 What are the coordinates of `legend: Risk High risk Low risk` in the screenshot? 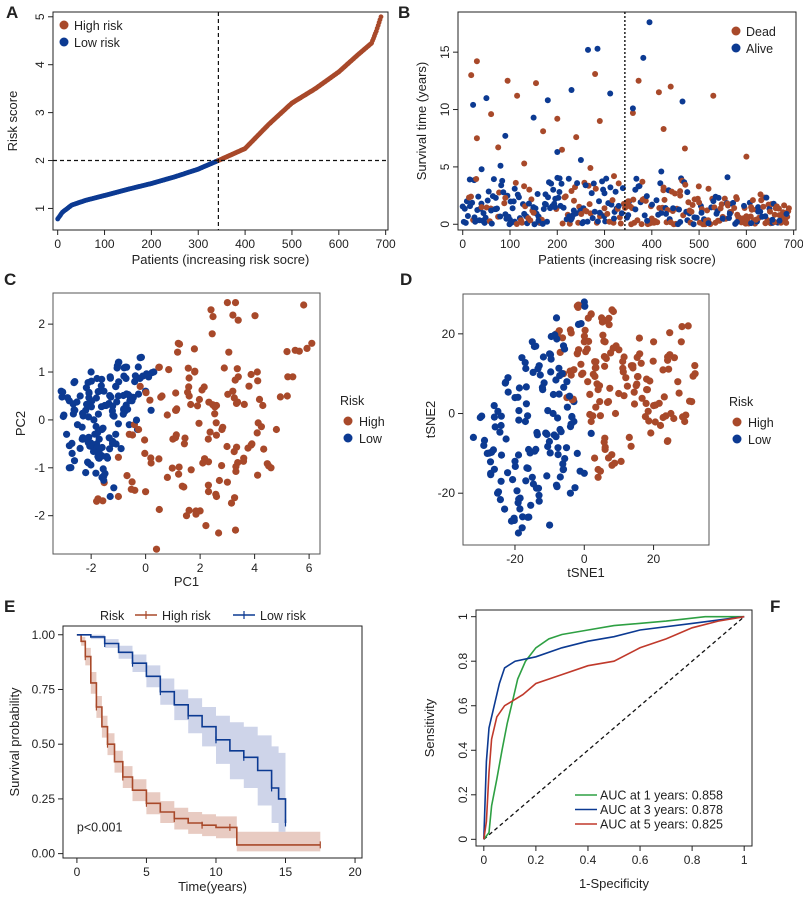 It's located at (203, 616).